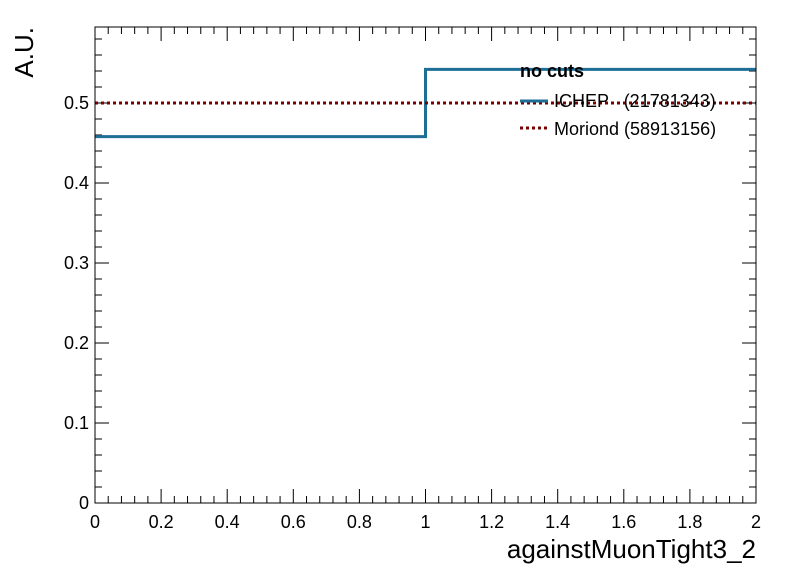  What do you see at coordinates (76, 103) in the screenshot?
I see `y-tick-label: 0.5` at bounding box center [76, 103].